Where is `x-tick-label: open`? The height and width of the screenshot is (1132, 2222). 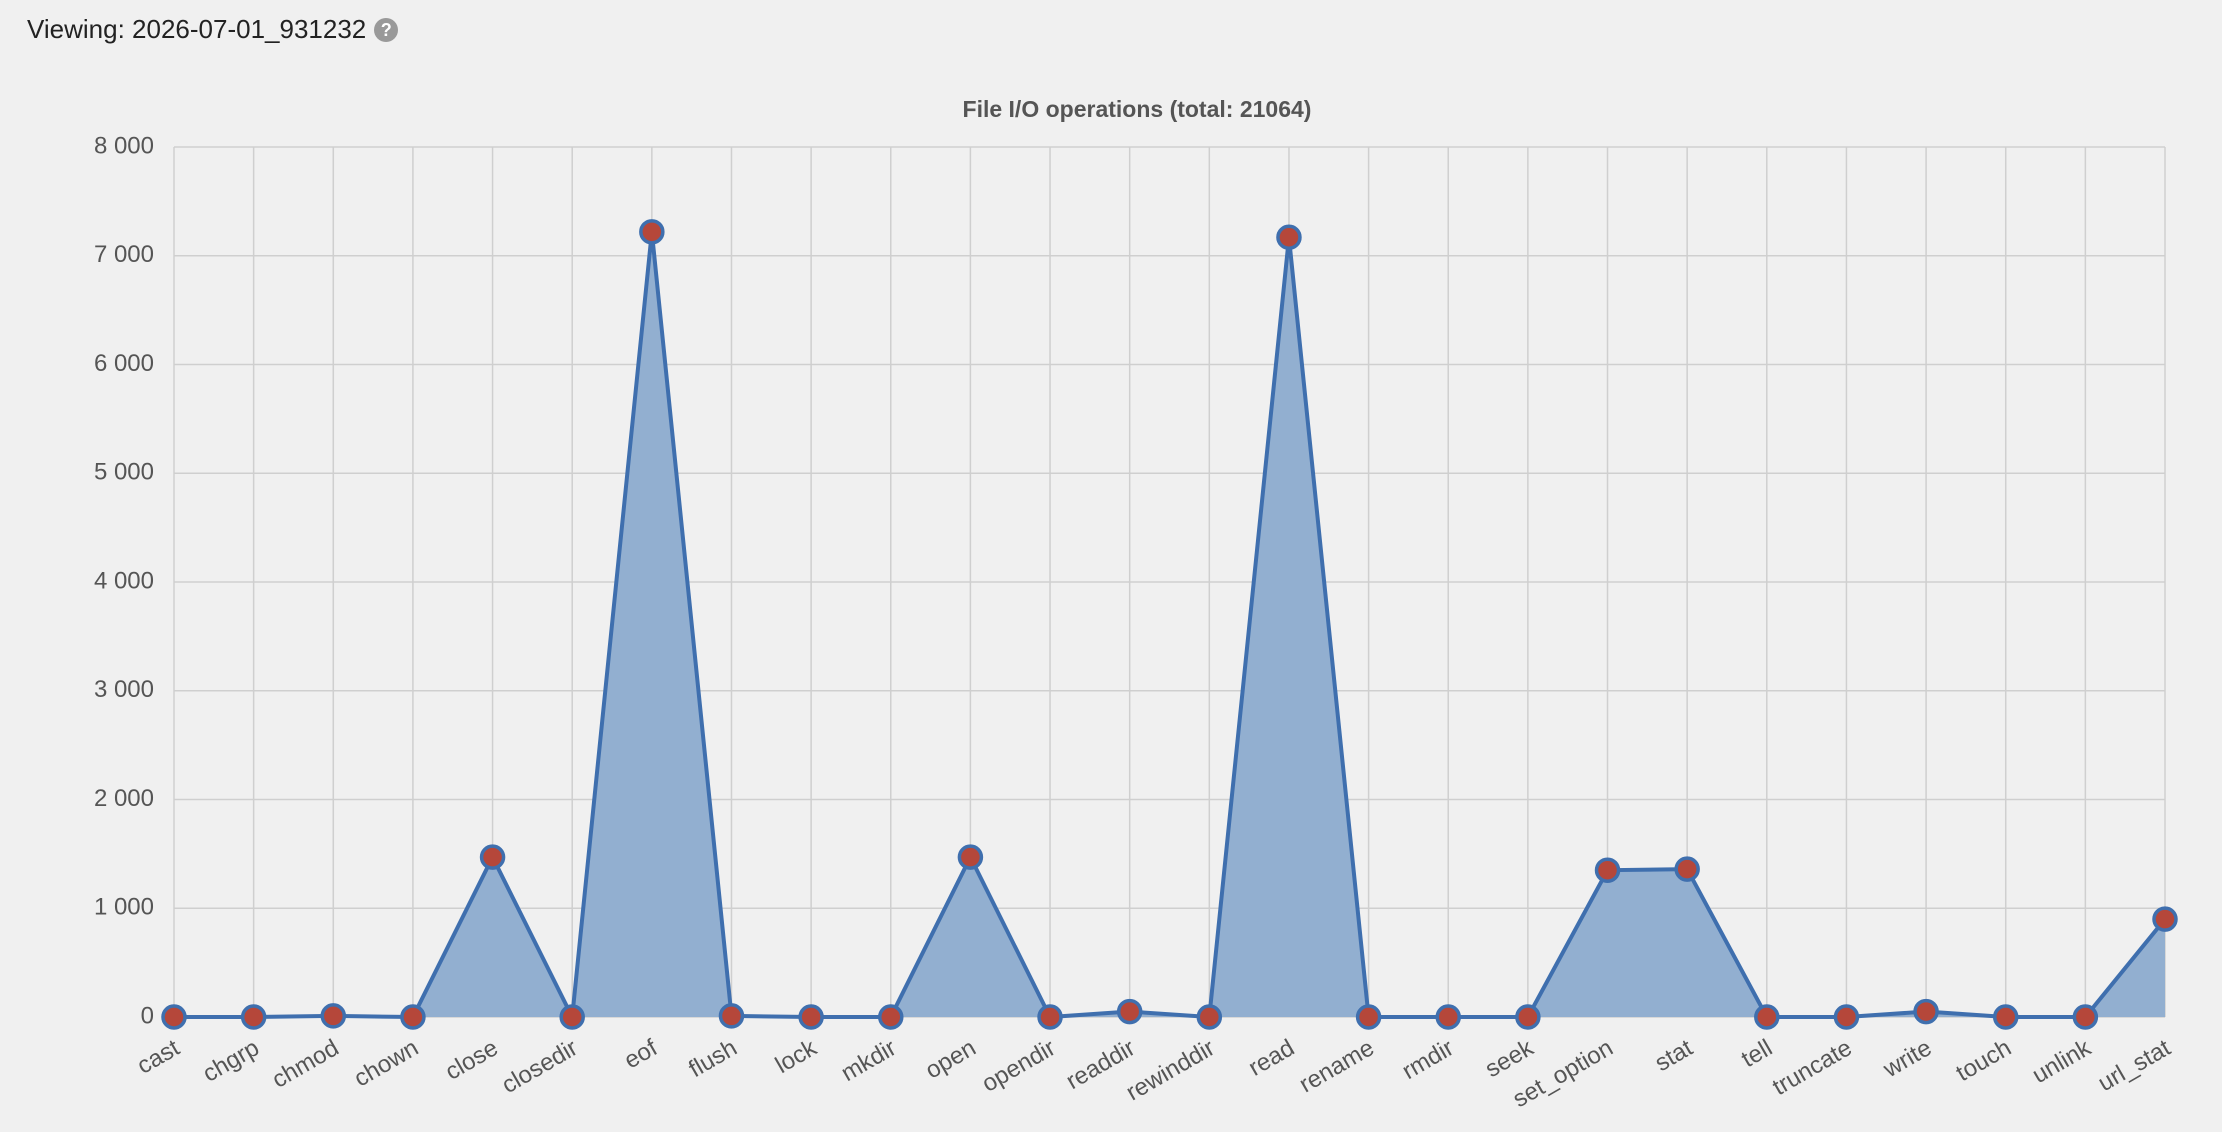 x-tick-label: open is located at coordinates (951, 1059).